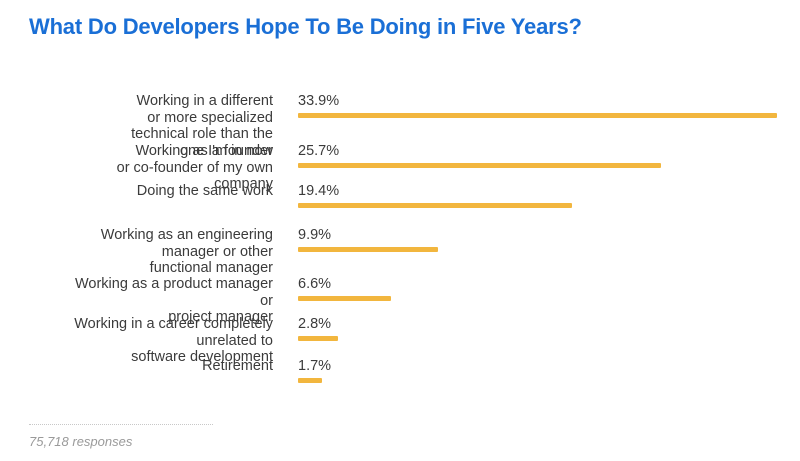 Image resolution: width=800 pixels, height=461 pixels. What do you see at coordinates (314, 366) in the screenshot?
I see `value-label: 1.7%` at bounding box center [314, 366].